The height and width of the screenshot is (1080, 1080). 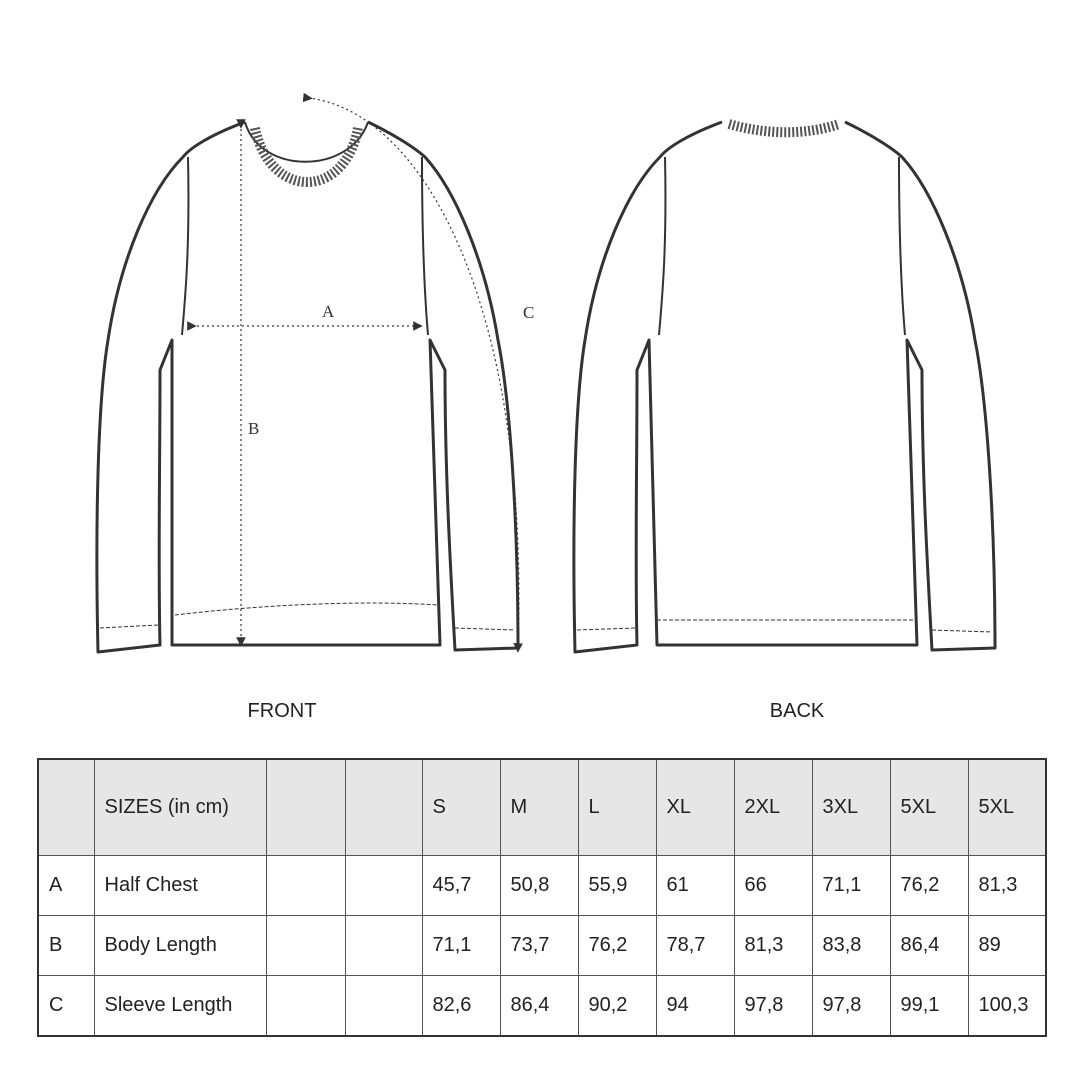 I want to click on table-cell: B, so click(x=66, y=945).